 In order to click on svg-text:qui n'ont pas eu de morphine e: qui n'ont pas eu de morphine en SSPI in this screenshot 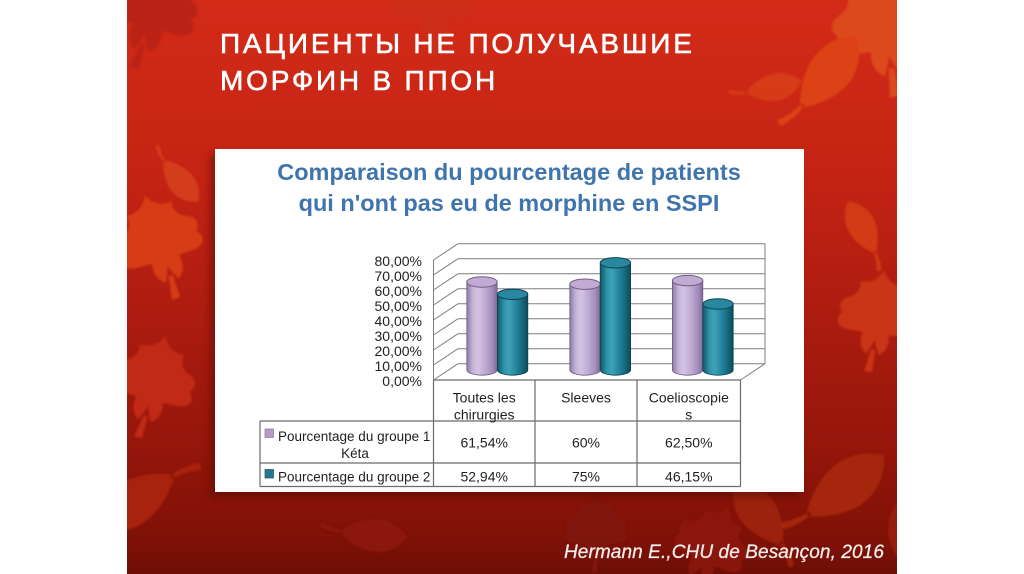, I will do `click(509, 203)`.